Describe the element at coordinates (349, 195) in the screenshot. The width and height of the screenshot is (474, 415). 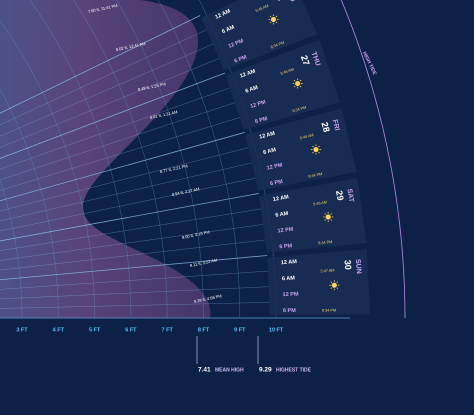
I see `weekday: SAT` at that location.